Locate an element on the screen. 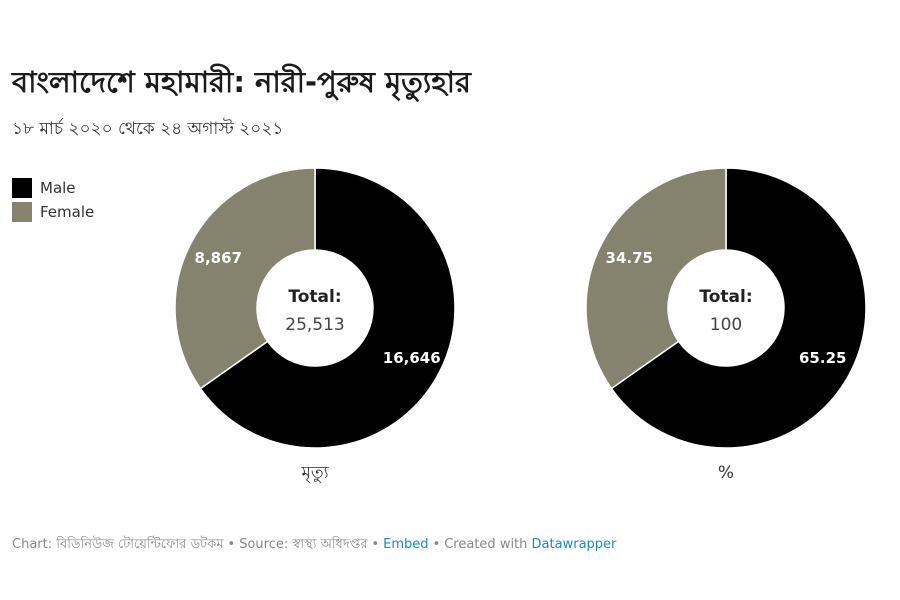 The height and width of the screenshot is (600, 900). chart-subtitle: ১৮ মার্চ ২০২০ থেকে ২৪ অগাস্ট ২০২১ is located at coordinates (148, 129).